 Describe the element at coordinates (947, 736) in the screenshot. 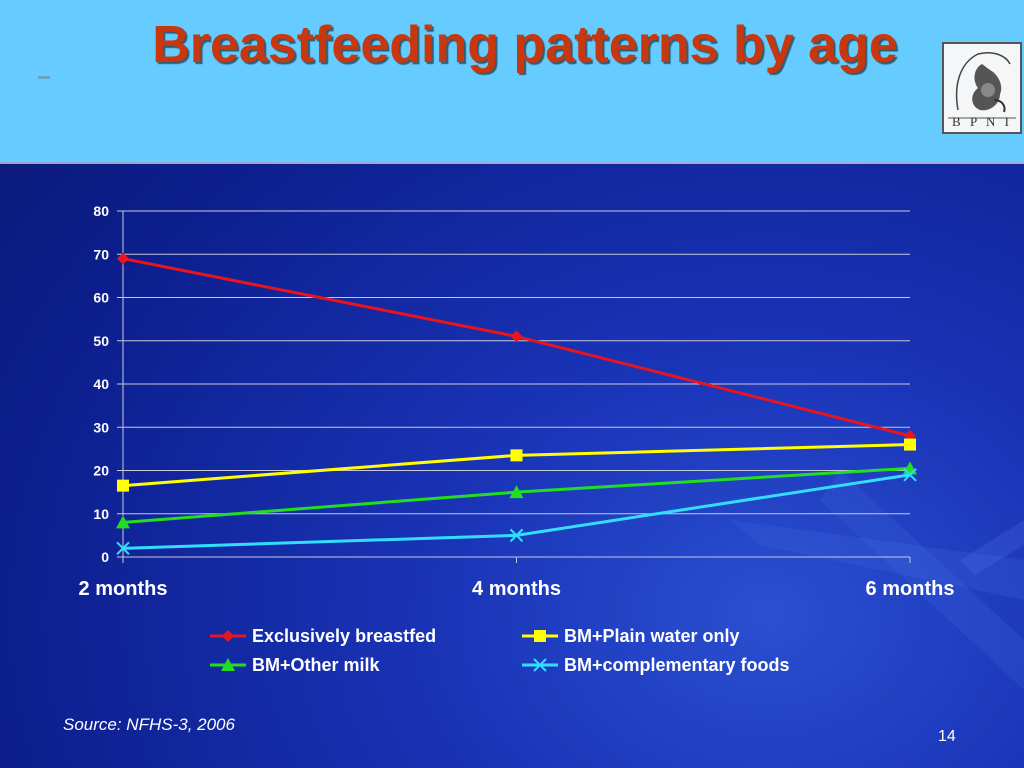

I see `page-number: 14` at that location.